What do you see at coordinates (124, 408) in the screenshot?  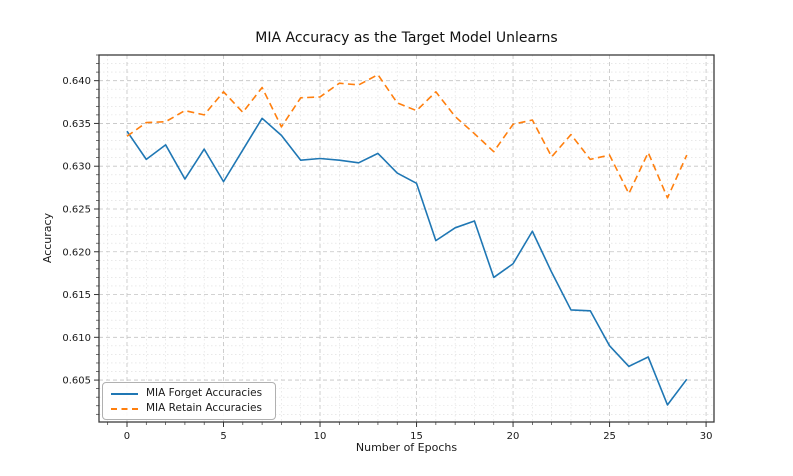 I see `legend-retain-line-icon` at bounding box center [124, 408].